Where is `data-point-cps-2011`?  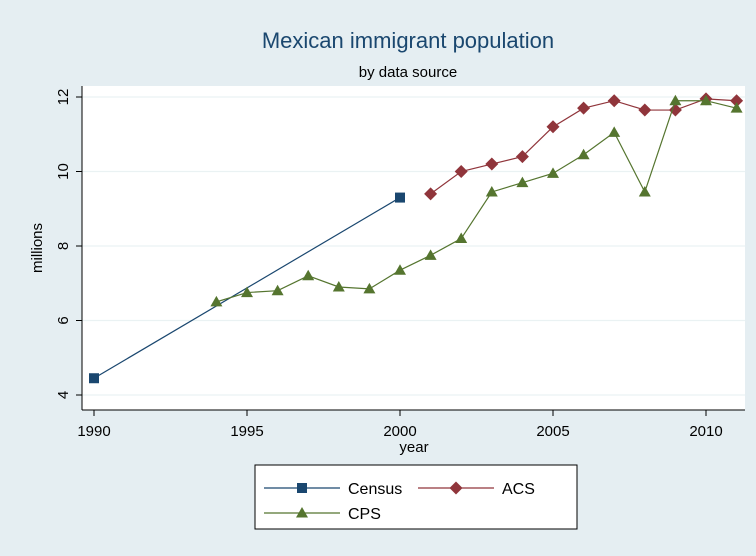
data-point-cps-2011 is located at coordinates (736, 107).